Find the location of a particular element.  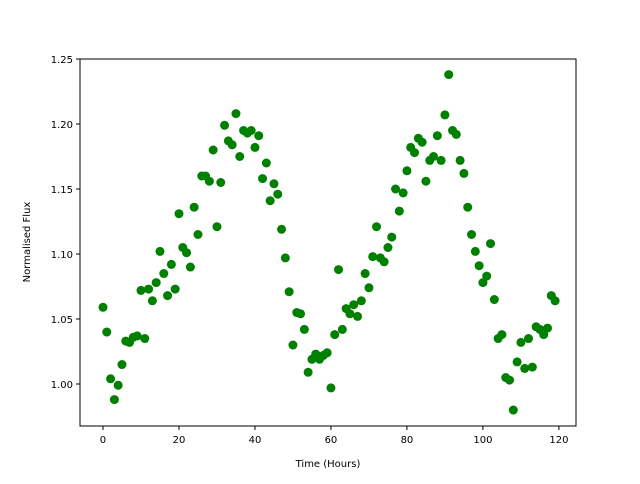

x-tick-label: 60 is located at coordinates (331, 440).